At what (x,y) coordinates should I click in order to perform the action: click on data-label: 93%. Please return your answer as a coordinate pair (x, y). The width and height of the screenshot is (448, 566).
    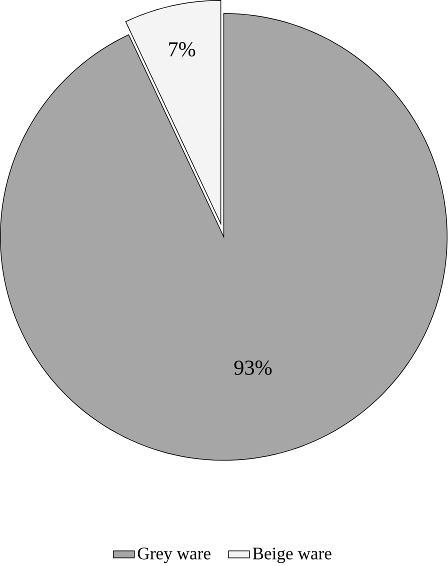
    Looking at the image, I should click on (253, 367).